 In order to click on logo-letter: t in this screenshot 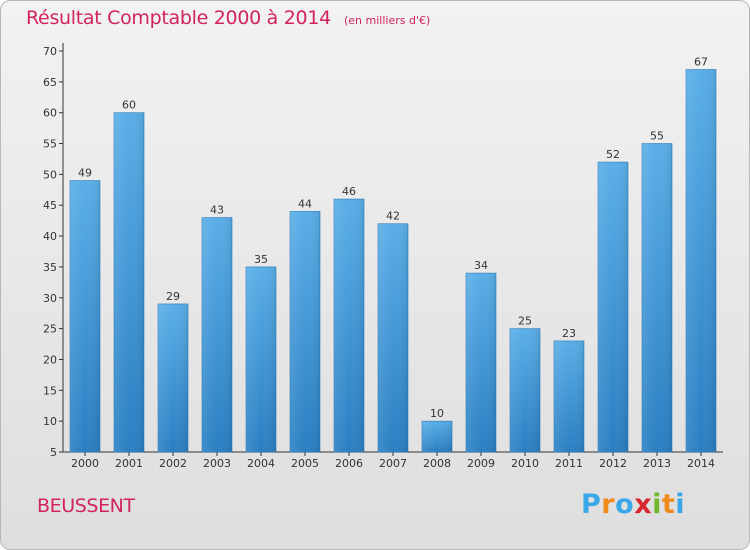, I will do `click(668, 504)`.